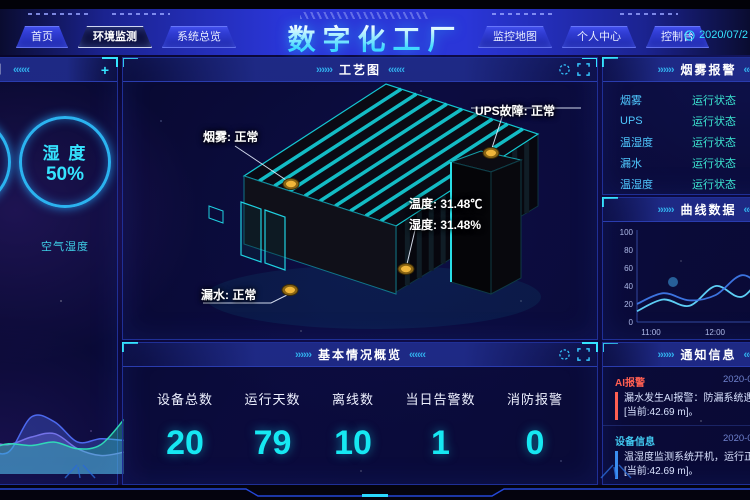  Describe the element at coordinates (185, 443) in the screenshot. I see `stat-value: 20` at that location.